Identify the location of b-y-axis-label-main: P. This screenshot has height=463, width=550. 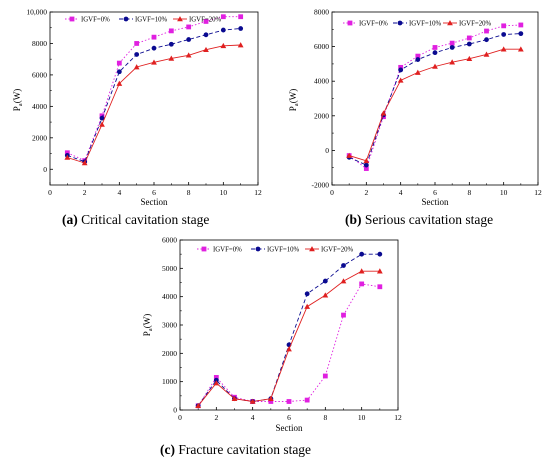
(293, 108).